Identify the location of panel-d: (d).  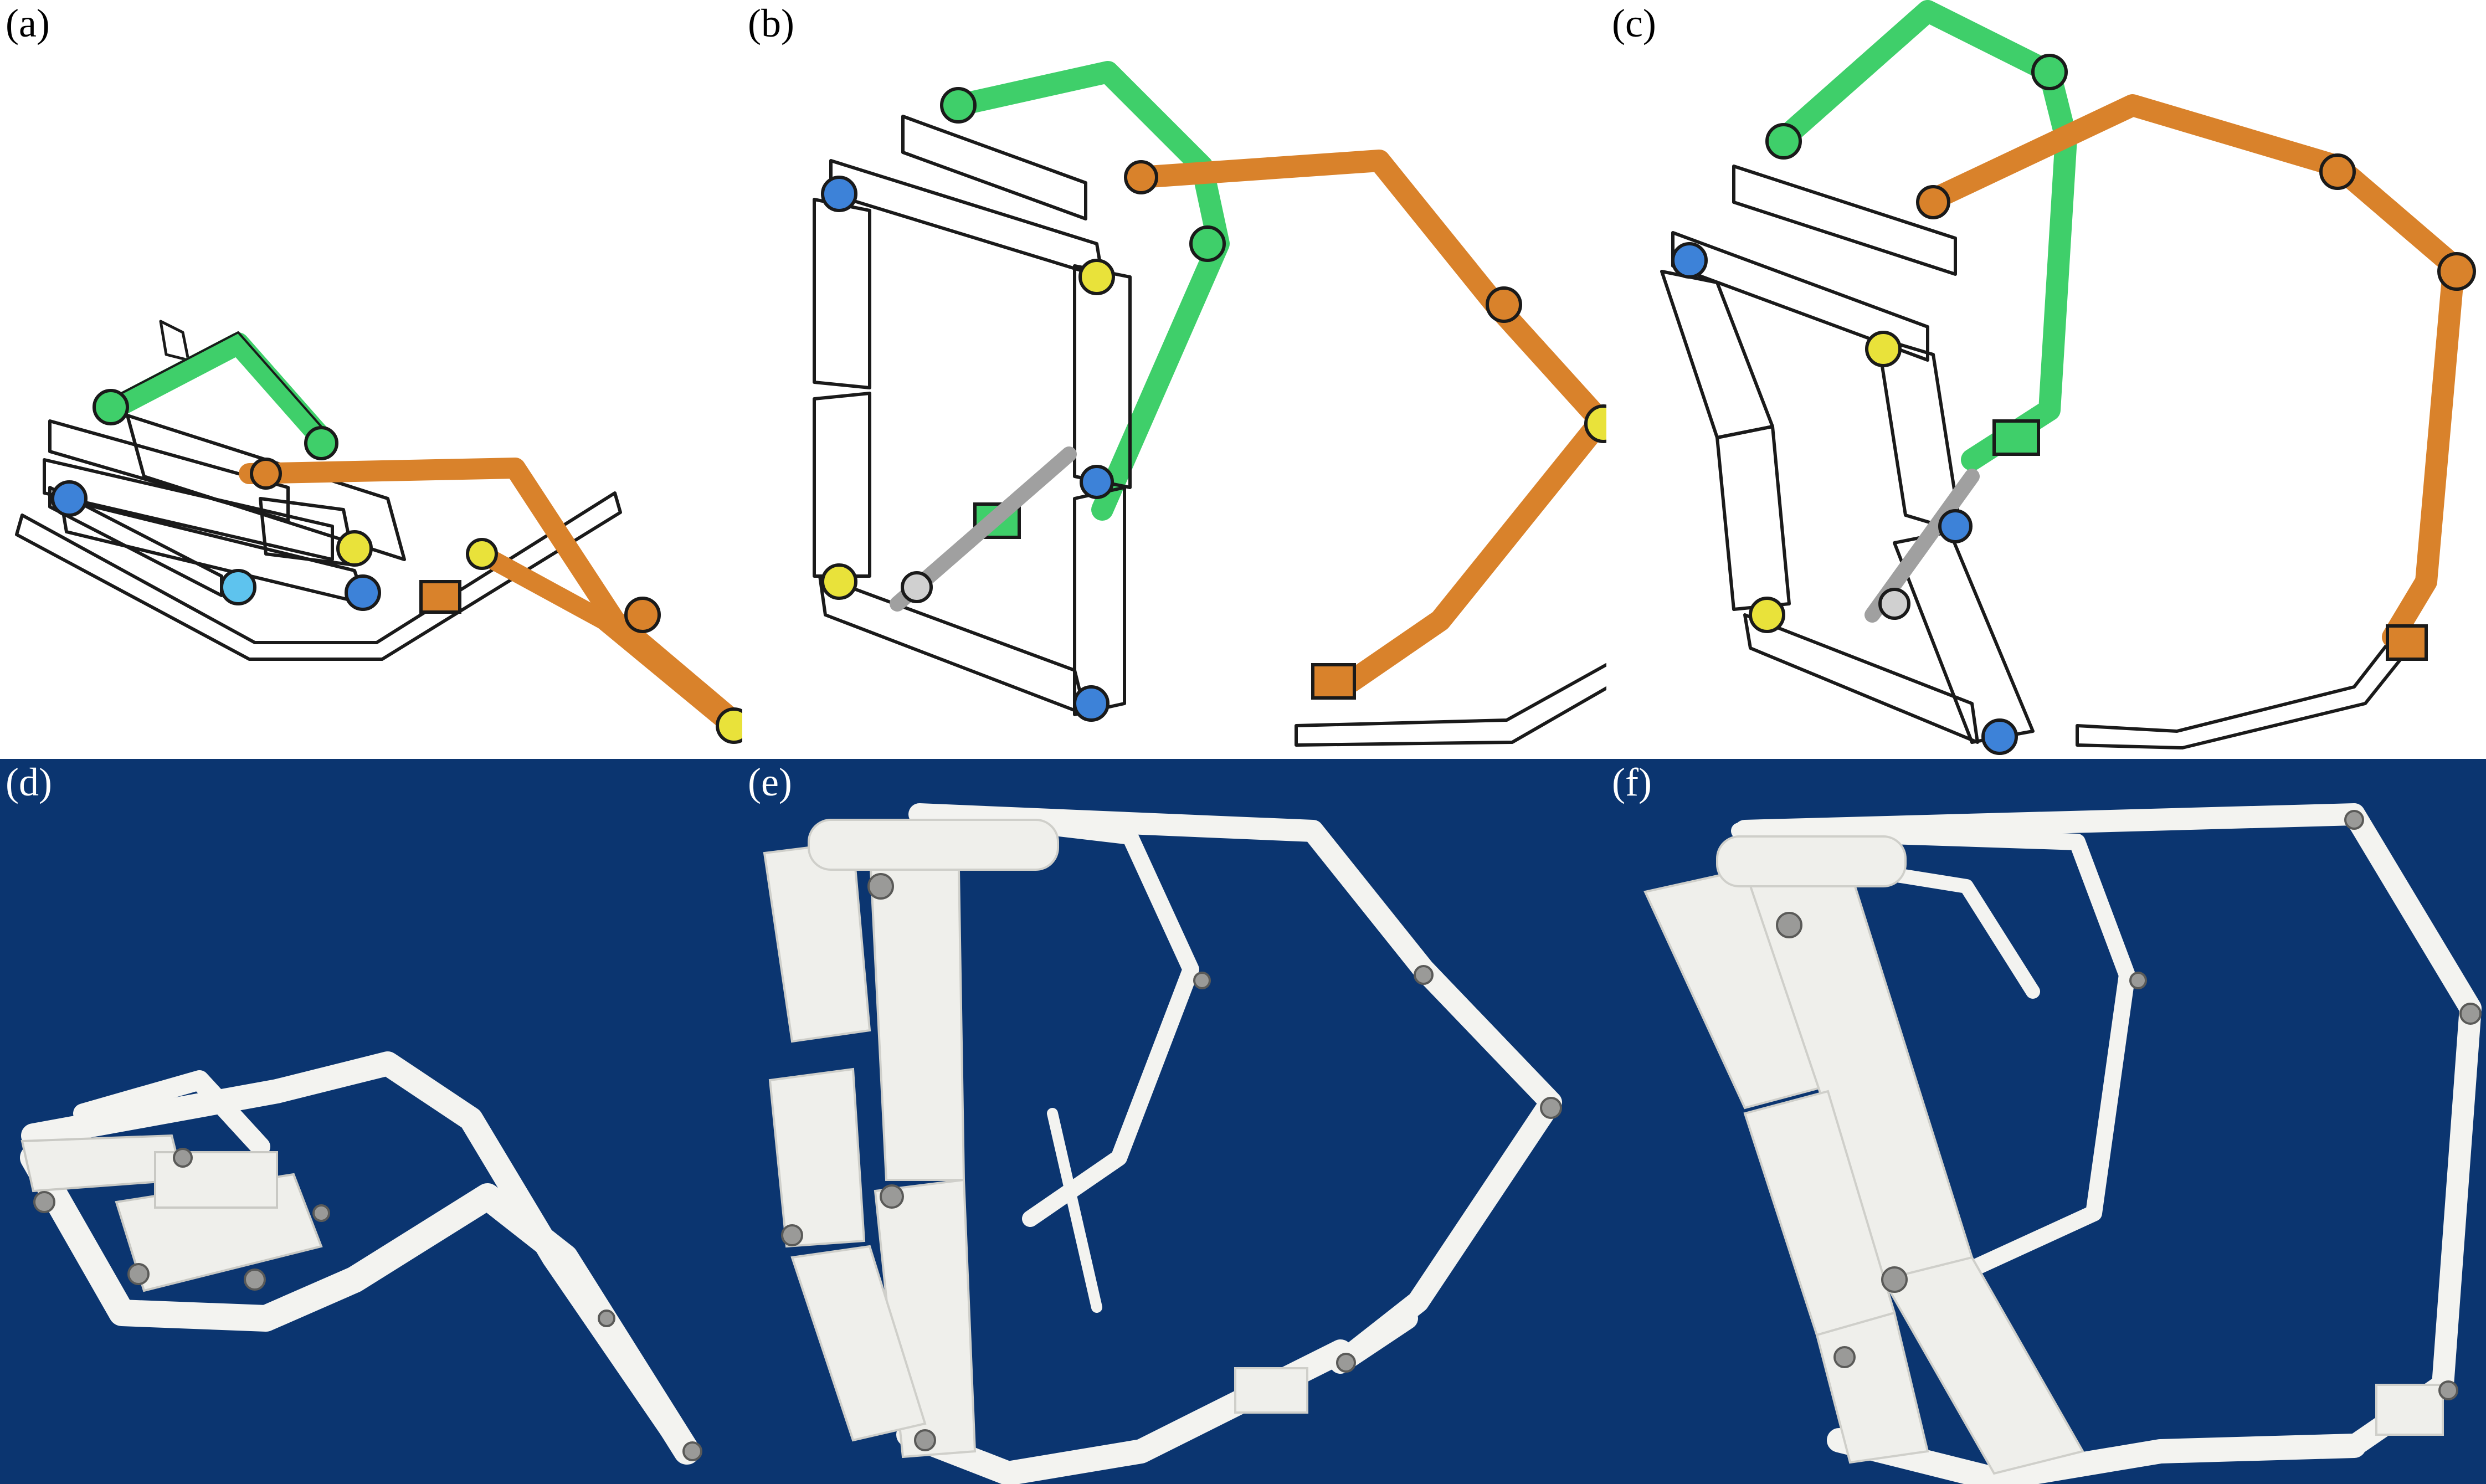
(371, 1121).